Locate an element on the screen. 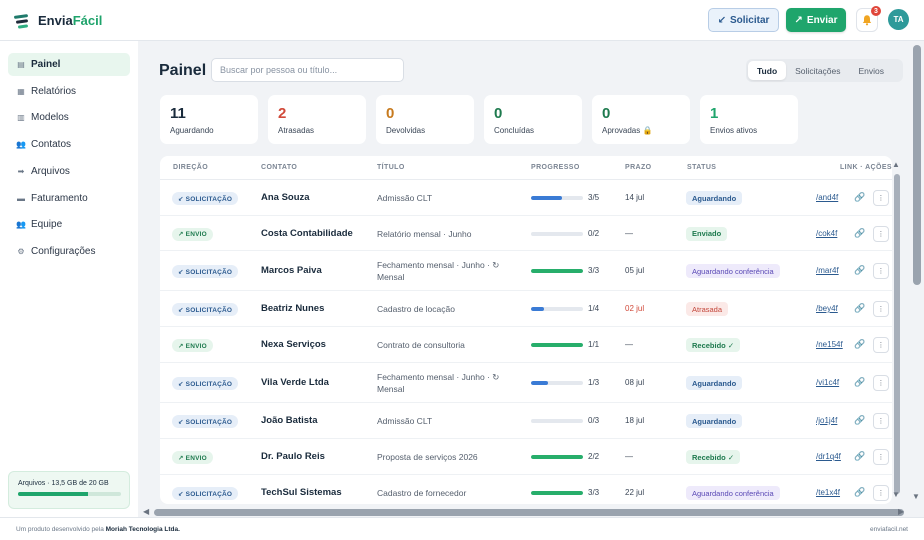 The height and width of the screenshot is (540, 924). share-link: /cok4f is located at coordinates (827, 233).